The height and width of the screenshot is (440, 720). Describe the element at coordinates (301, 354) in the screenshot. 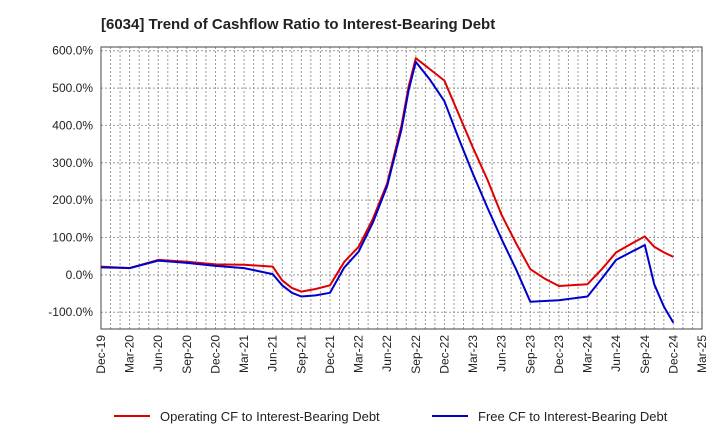

I see `x-tick-label: Sep-21` at that location.